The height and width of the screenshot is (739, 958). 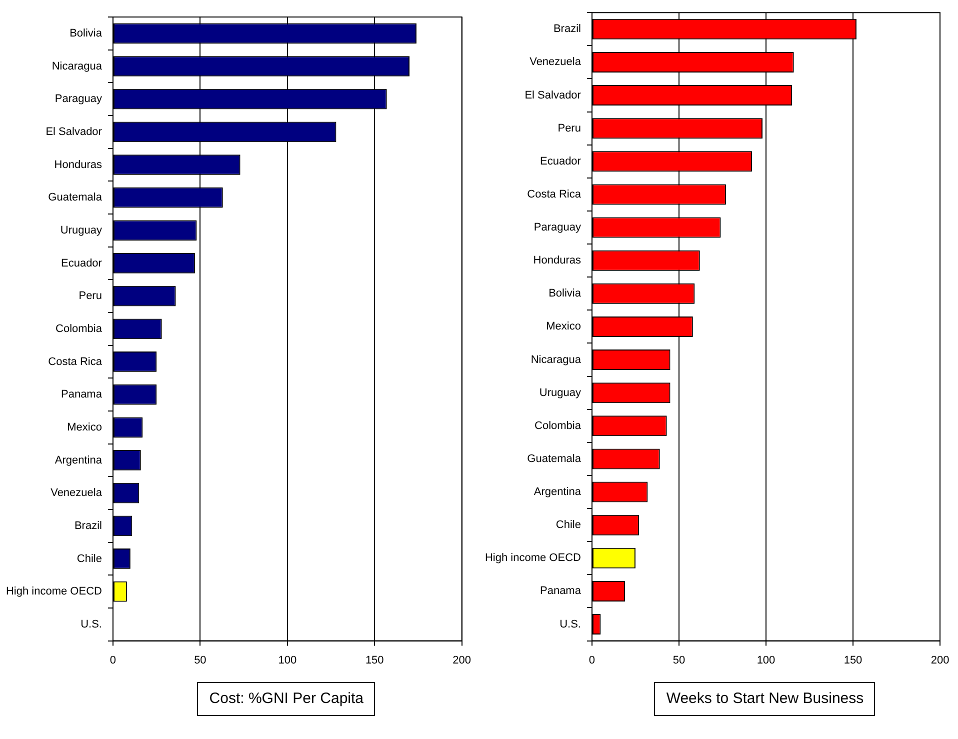 I want to click on text: Weeks to Start New Business, so click(x=765, y=699).